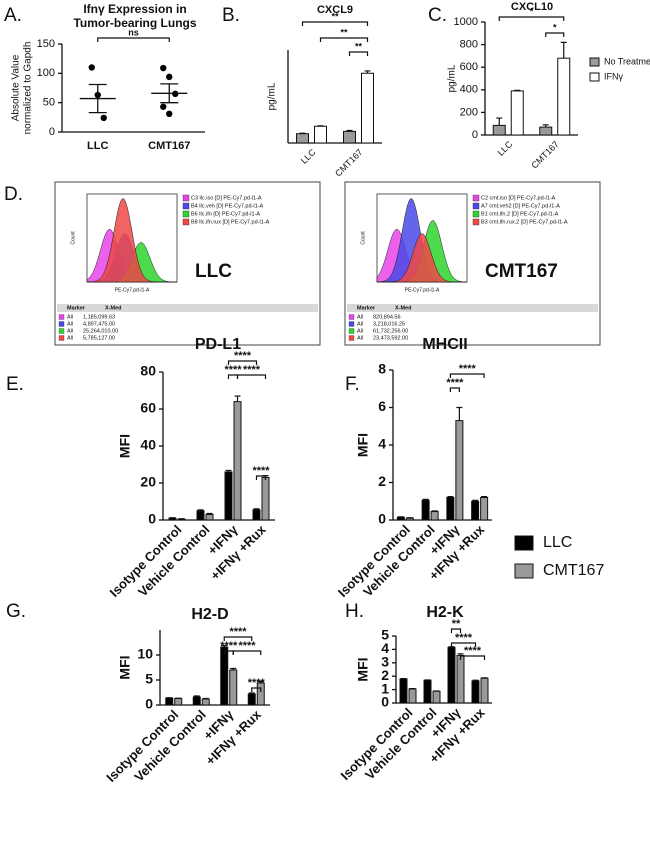 The width and height of the screenshot is (650, 846). Describe the element at coordinates (46, 44) in the screenshot. I see `y-tick-label: 150` at that location.